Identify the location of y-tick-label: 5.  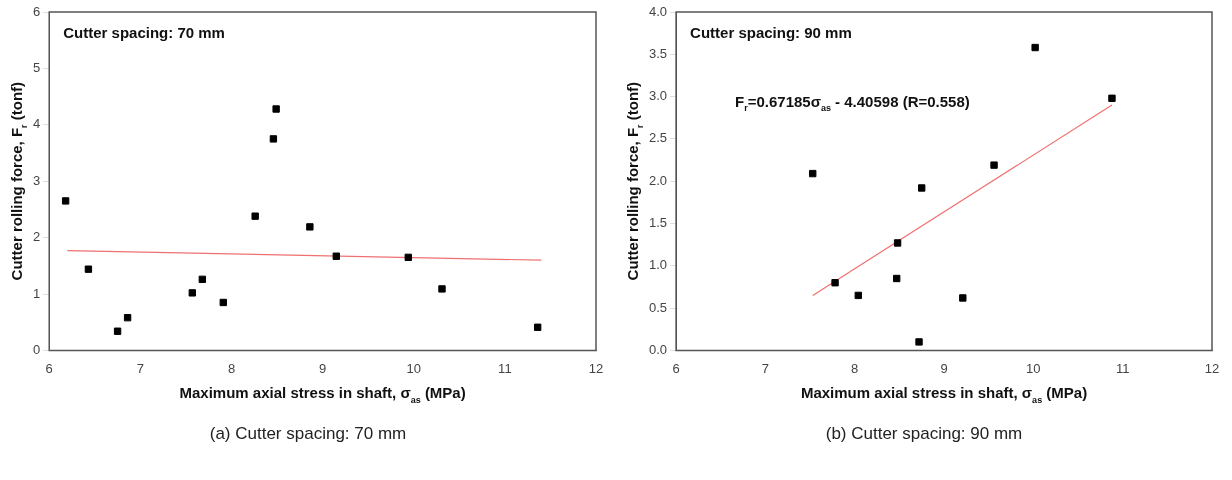
(37, 67).